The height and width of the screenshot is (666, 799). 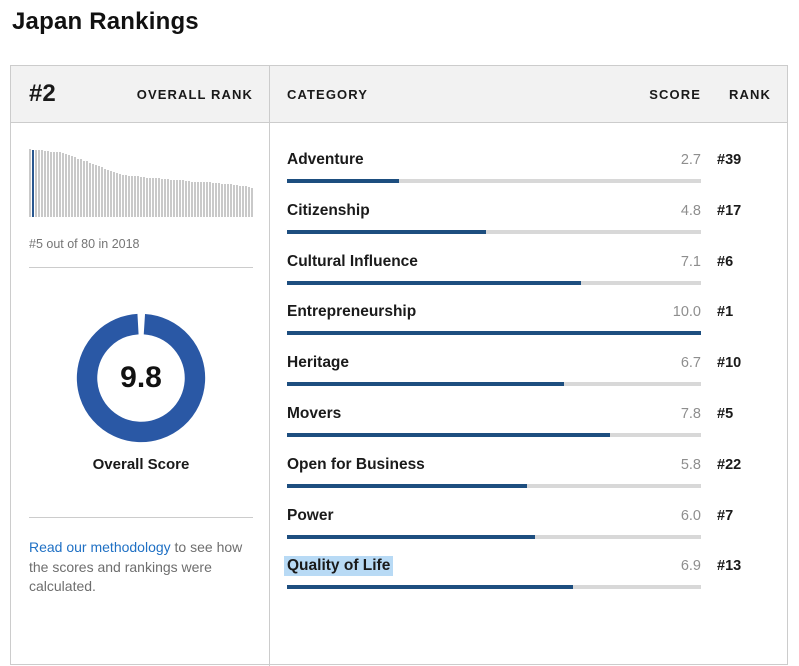 I want to click on category-row-line: Power 6.0 #7, so click(x=529, y=517).